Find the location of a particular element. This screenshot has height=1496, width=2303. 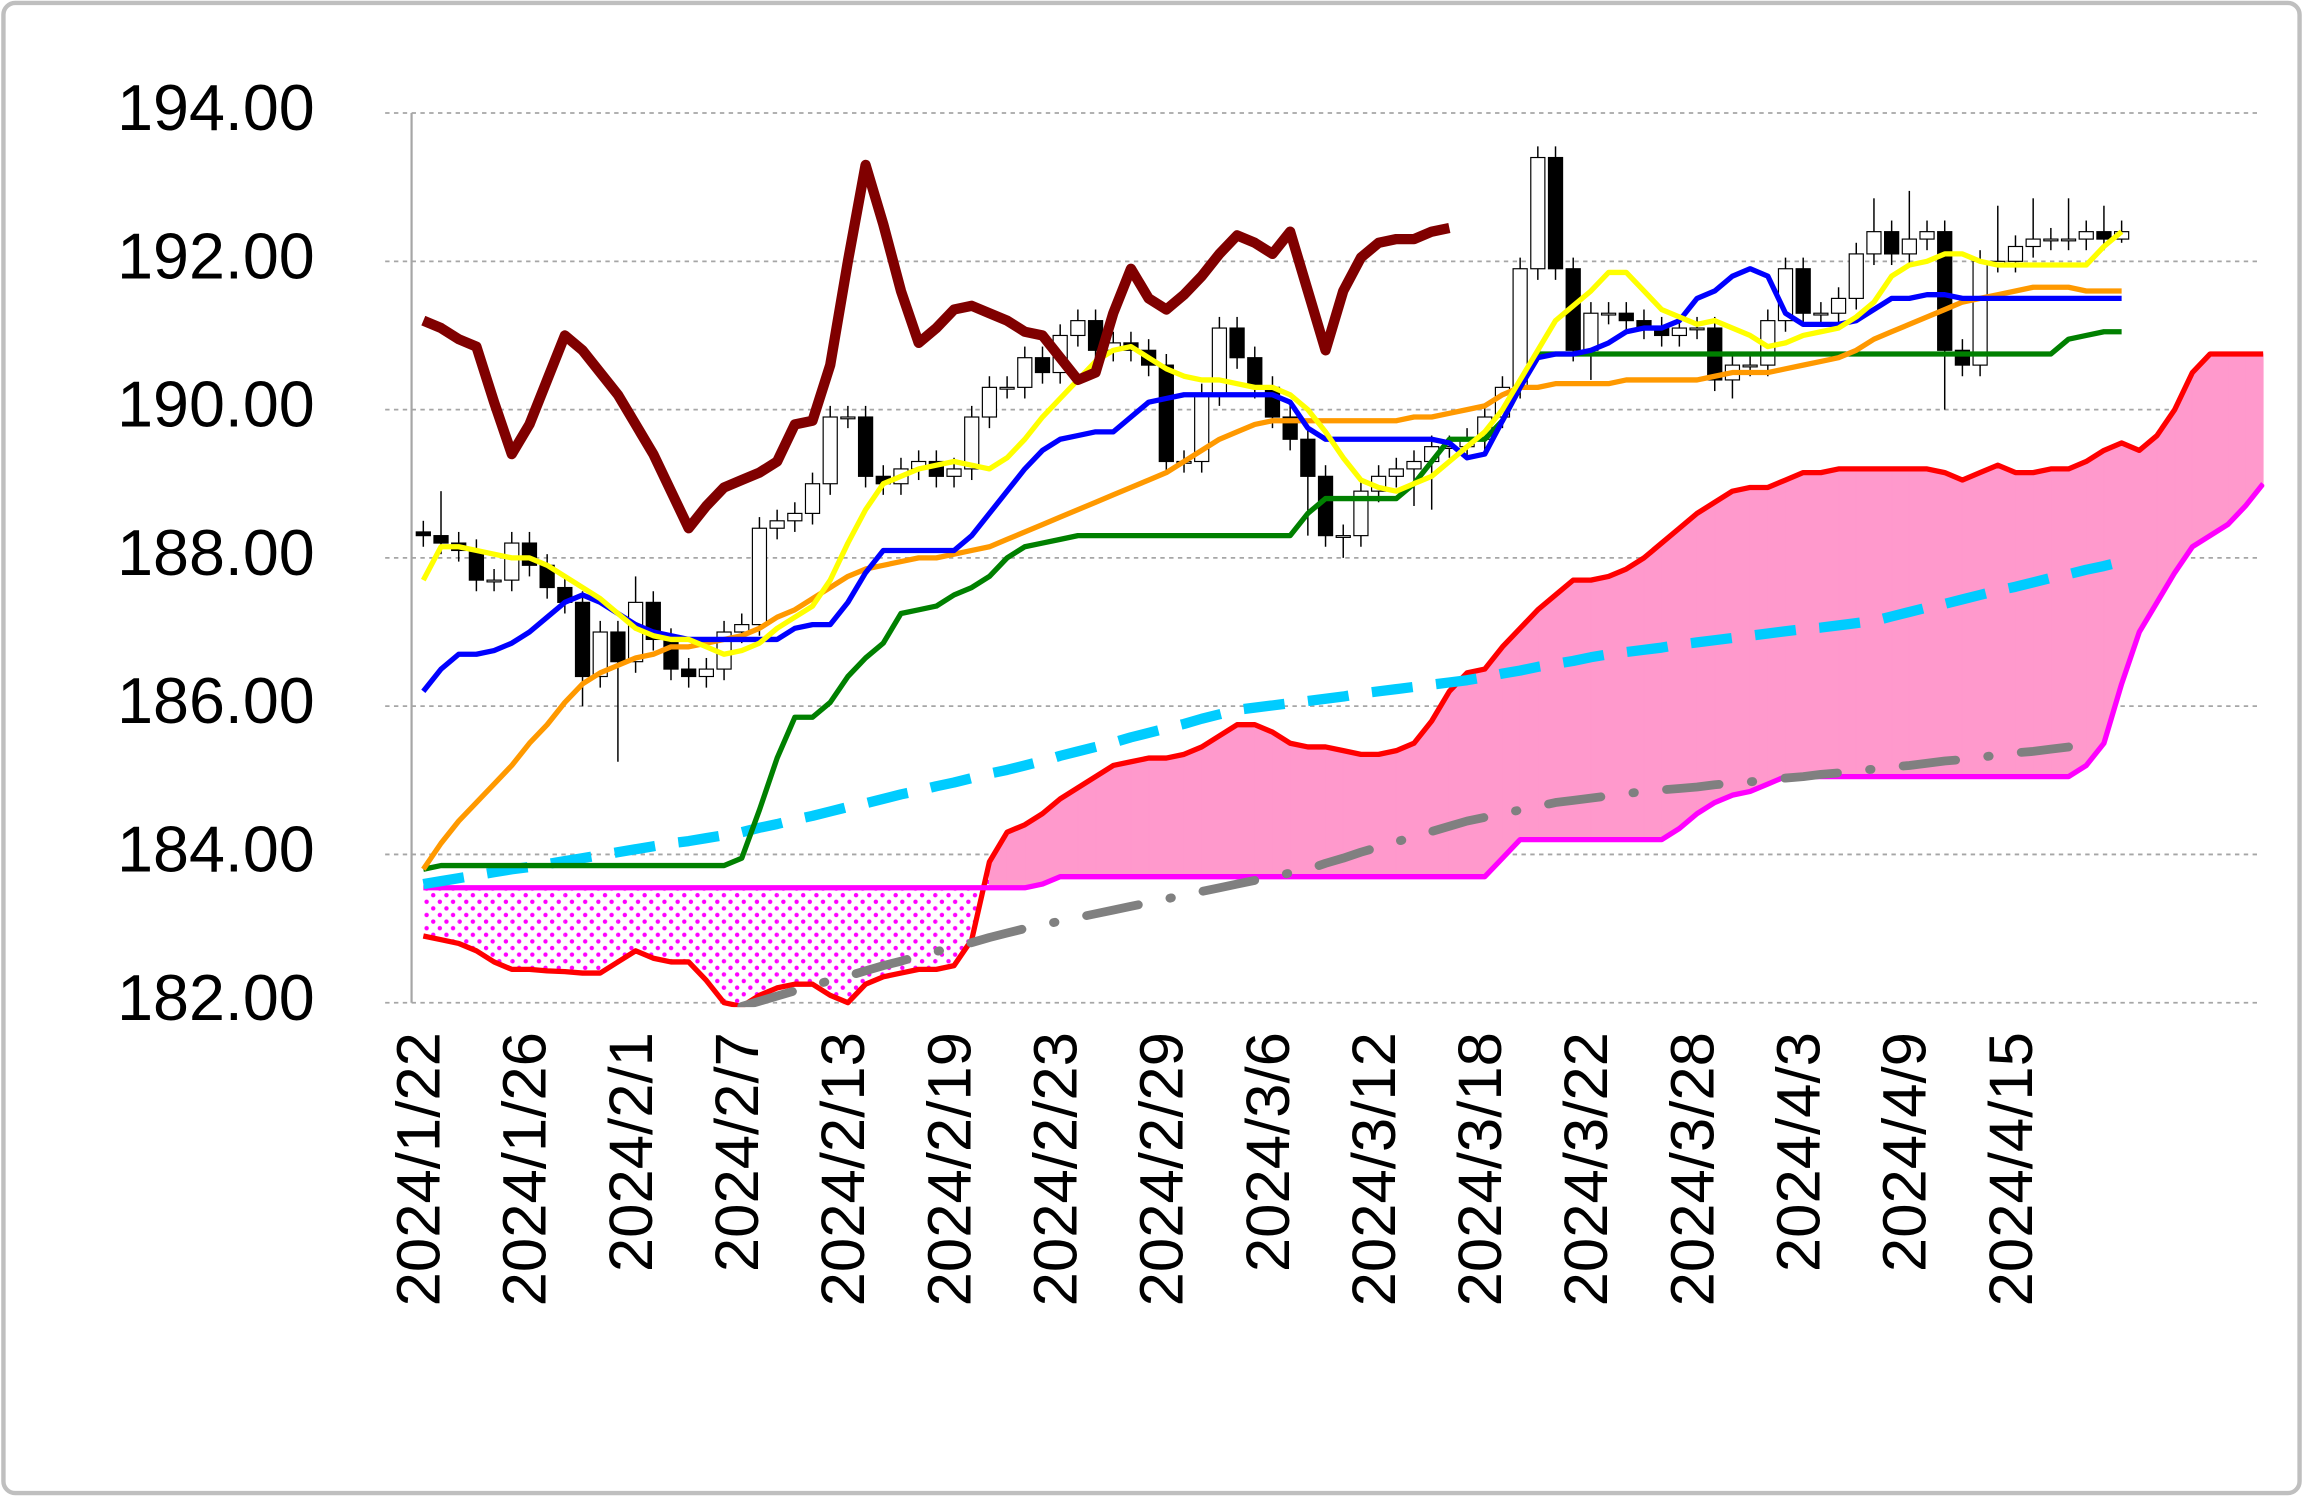

x-tick-label: 2024/1/22 is located at coordinates (419, 1169).